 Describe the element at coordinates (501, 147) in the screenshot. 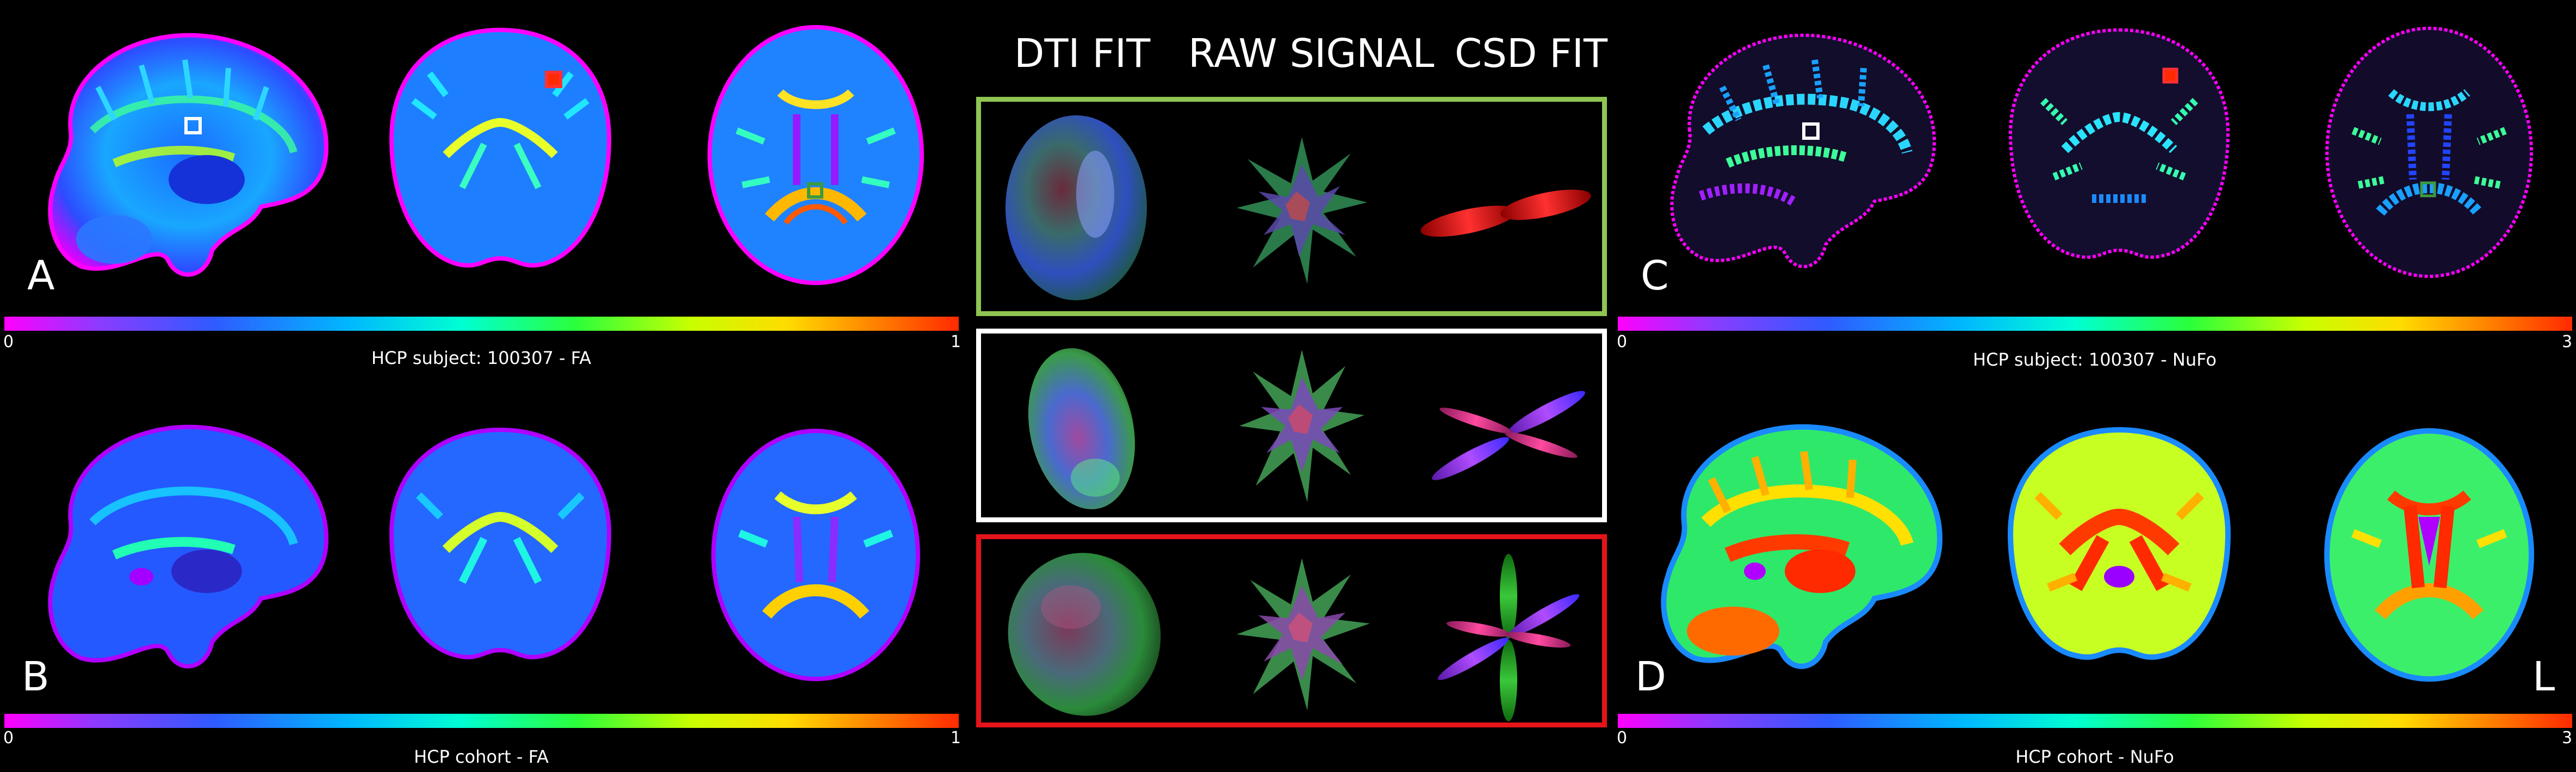

I see `coronal-brain-fa-subject` at that location.